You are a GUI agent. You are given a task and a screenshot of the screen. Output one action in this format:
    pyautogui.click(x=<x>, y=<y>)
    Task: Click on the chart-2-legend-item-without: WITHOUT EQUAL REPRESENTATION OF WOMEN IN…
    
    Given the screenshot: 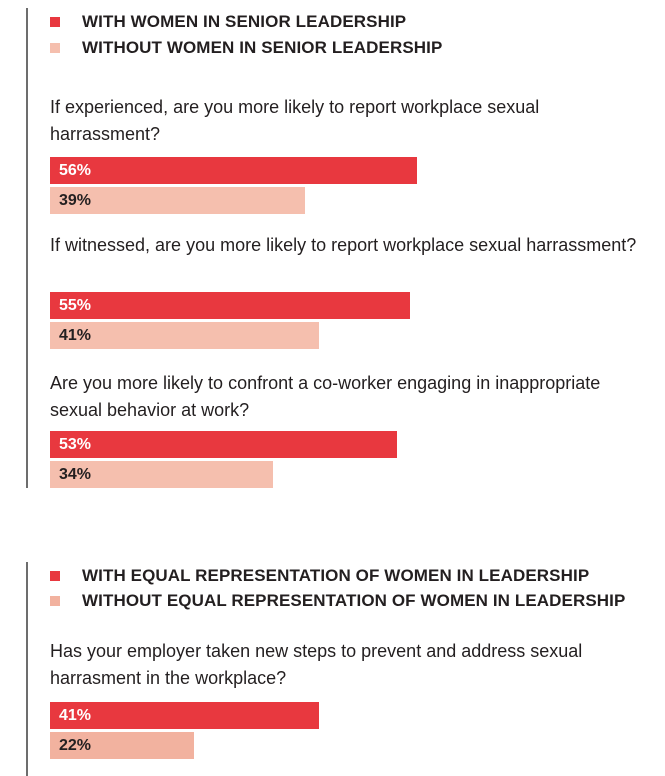 What is the action you would take?
    pyautogui.click(x=337, y=601)
    